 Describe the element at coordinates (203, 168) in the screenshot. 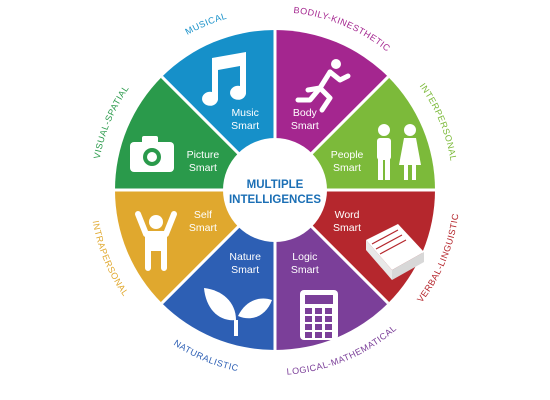

I see `segment-label-visual-line-2: Smart` at that location.